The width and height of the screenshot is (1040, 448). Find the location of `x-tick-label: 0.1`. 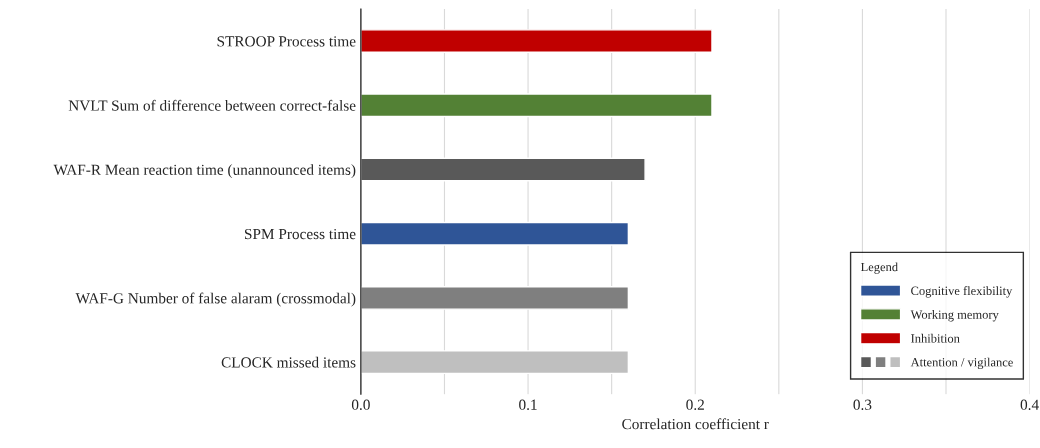

x-tick-label: 0.1 is located at coordinates (528, 404).